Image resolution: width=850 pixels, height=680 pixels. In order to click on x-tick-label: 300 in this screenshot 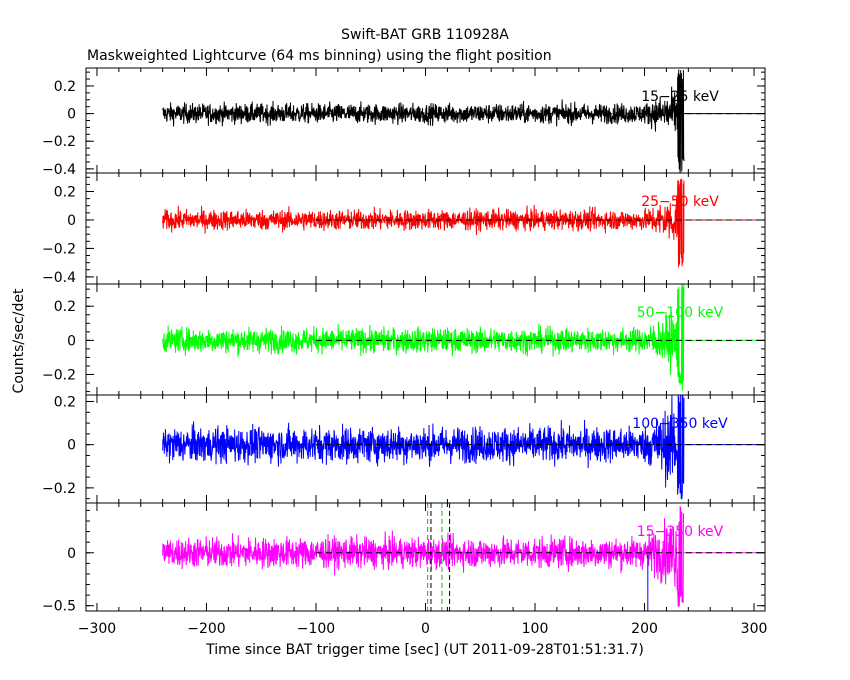, I will do `click(754, 629)`.